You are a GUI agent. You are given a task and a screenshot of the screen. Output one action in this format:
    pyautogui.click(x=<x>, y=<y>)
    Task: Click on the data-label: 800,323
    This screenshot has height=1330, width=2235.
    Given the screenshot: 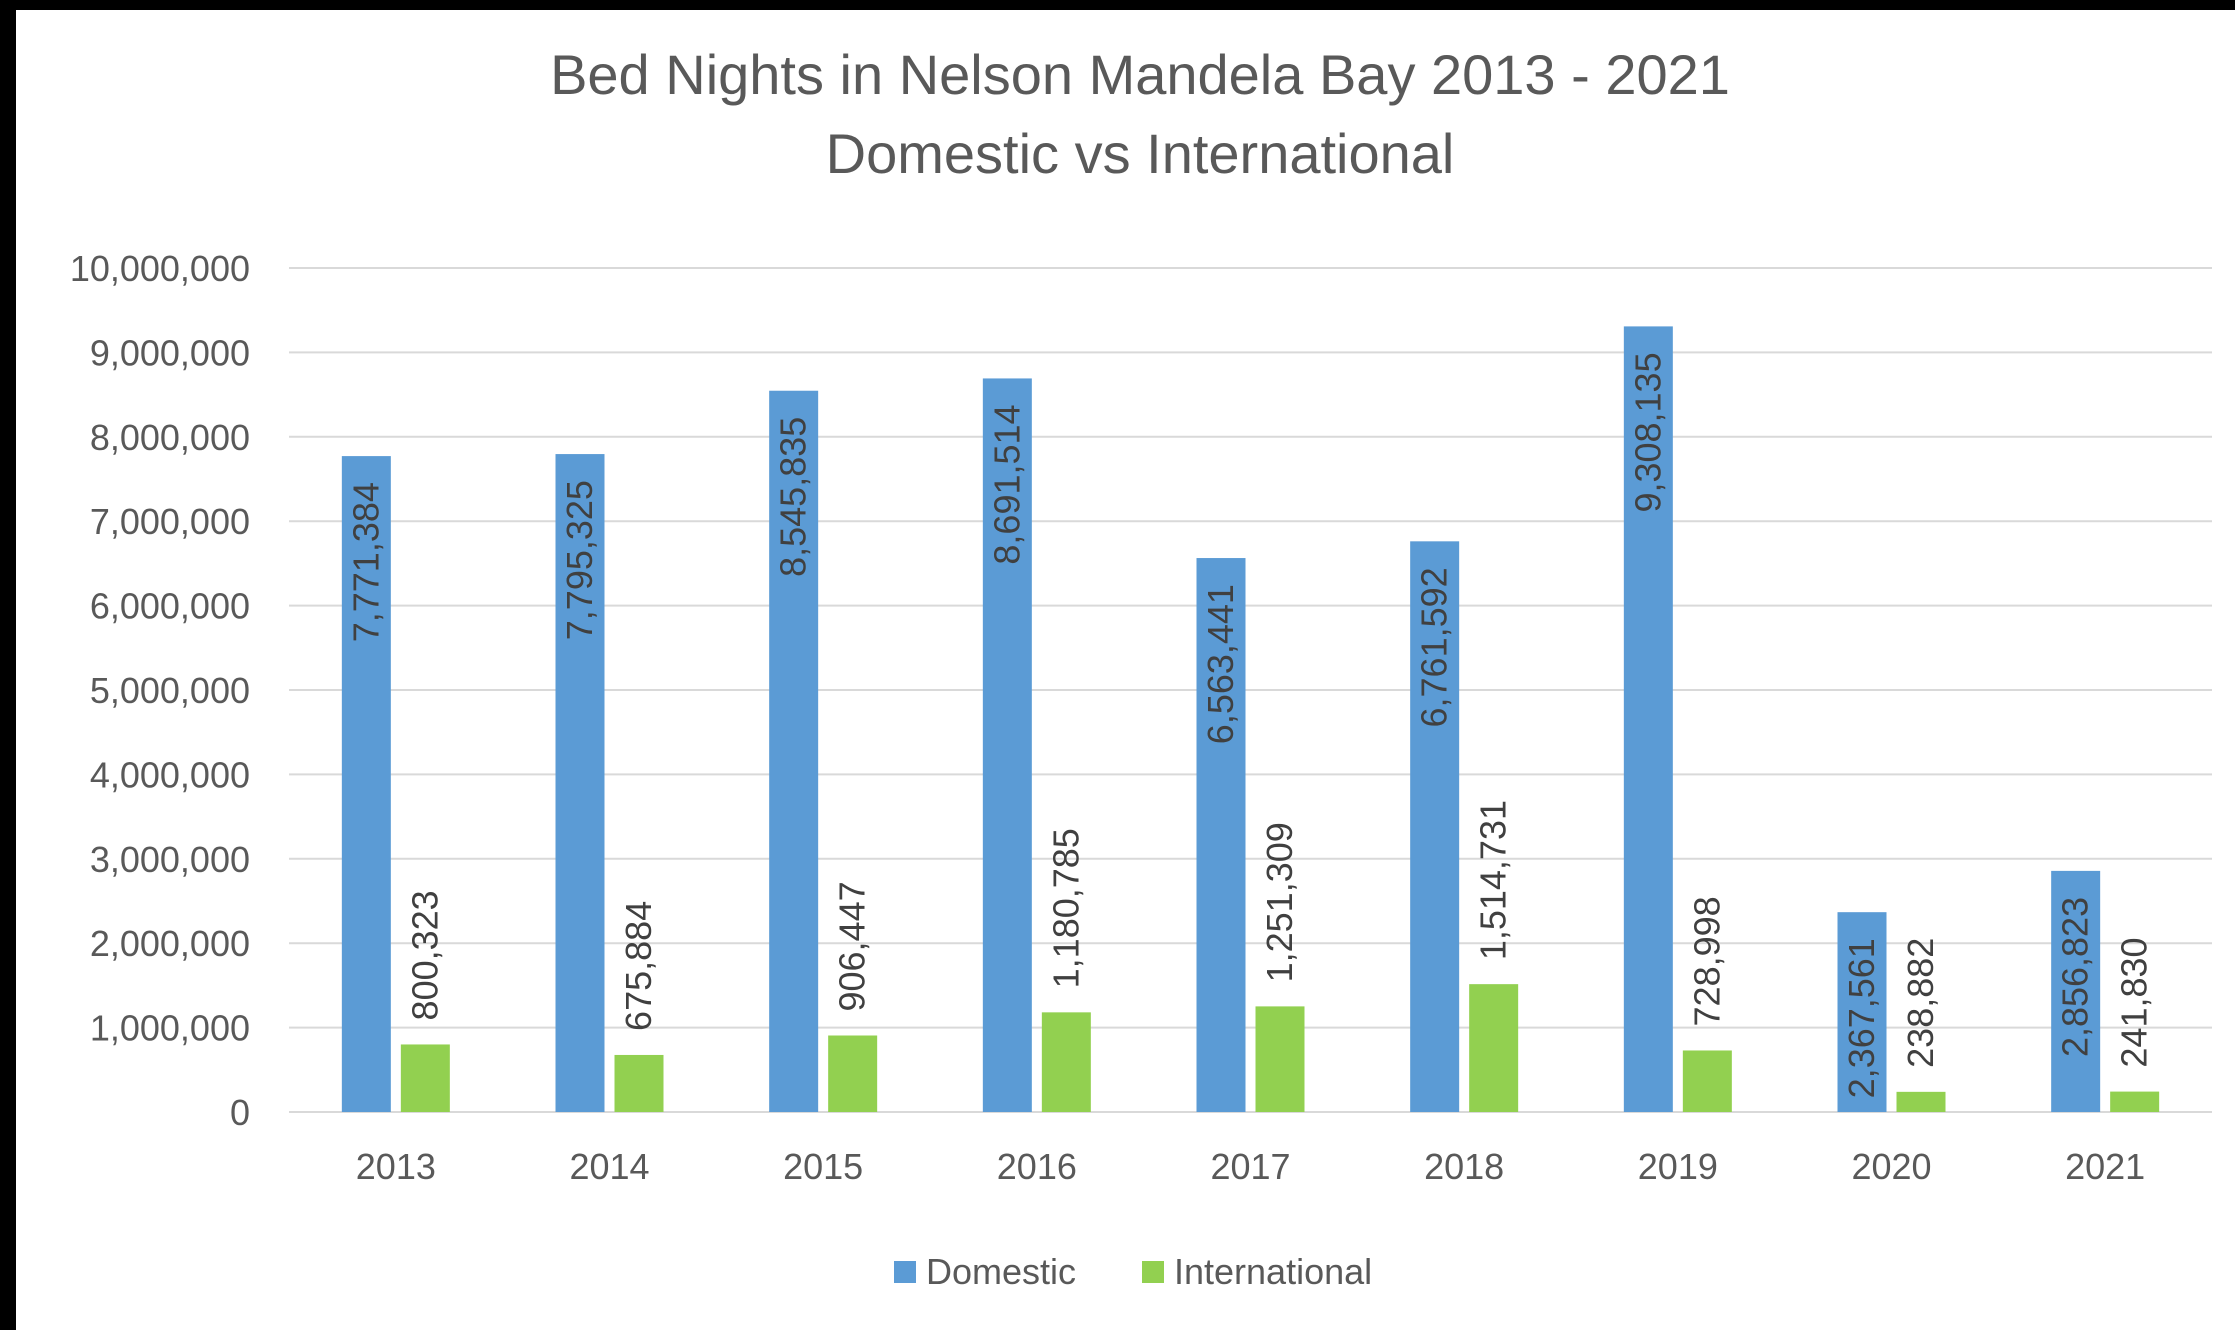 What is the action you would take?
    pyautogui.click(x=424, y=955)
    